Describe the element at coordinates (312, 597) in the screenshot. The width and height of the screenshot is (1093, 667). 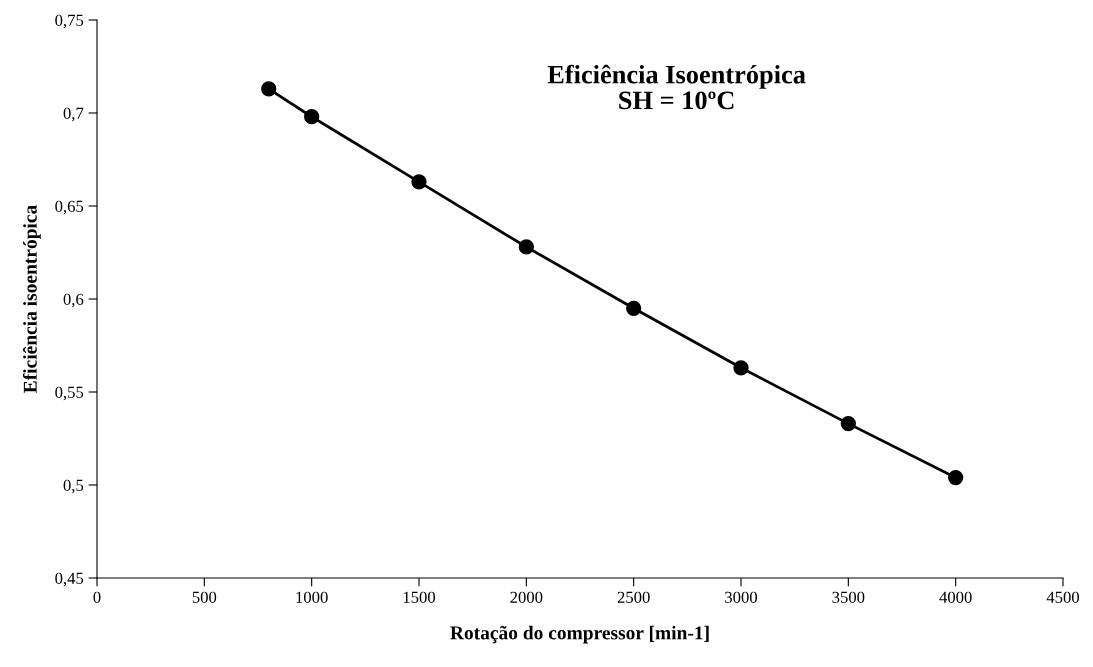
I see `x-tick-label: 1000` at that location.